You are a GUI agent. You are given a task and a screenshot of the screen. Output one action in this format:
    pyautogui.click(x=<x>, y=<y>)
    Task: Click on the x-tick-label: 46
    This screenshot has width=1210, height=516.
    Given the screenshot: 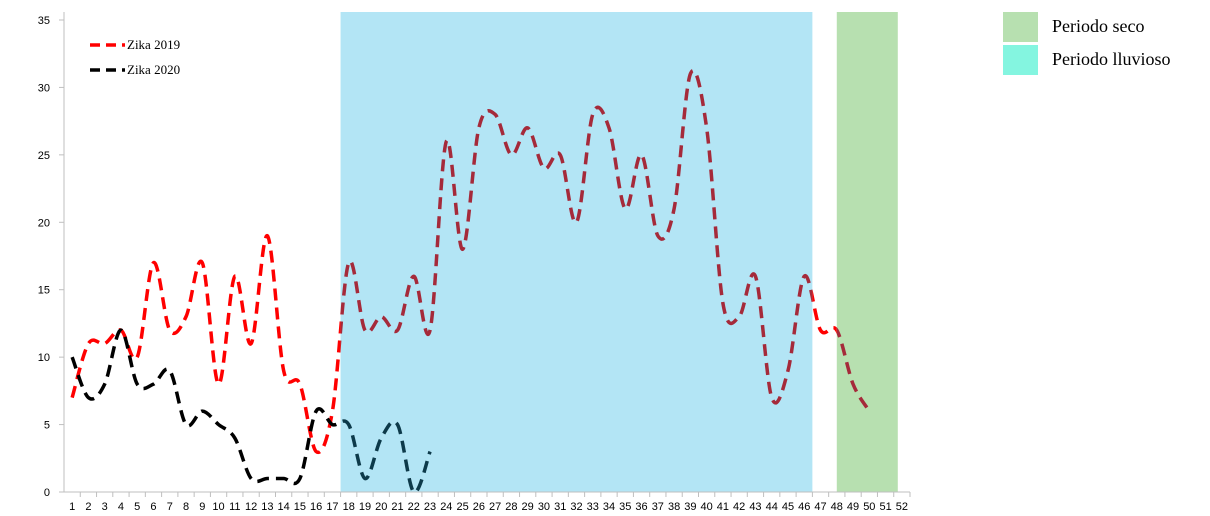 What is the action you would take?
    pyautogui.click(x=804, y=507)
    